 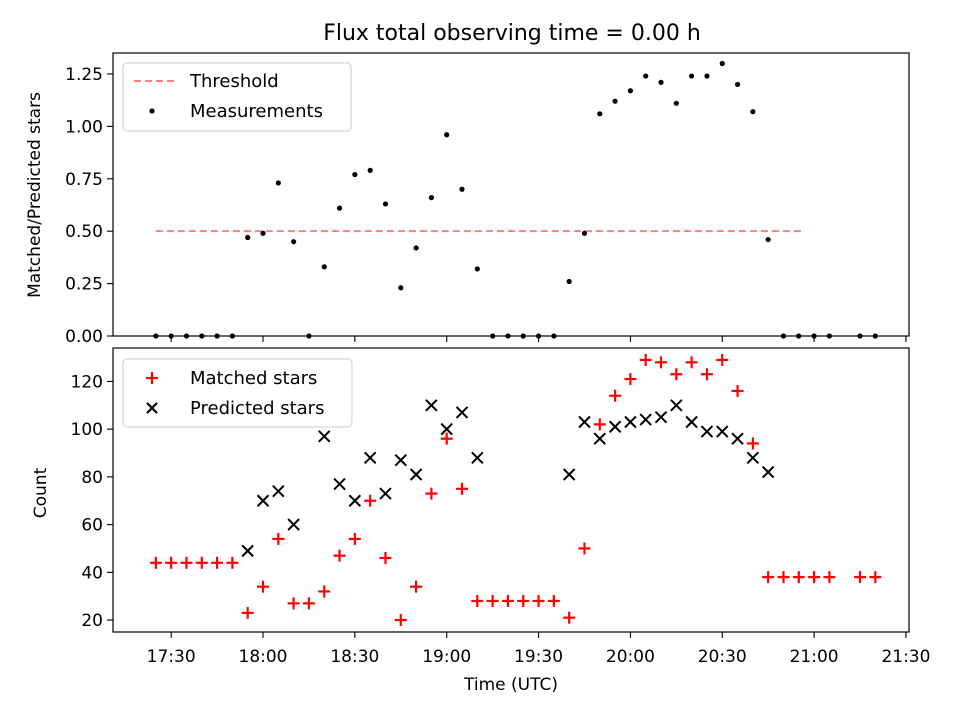 I want to click on legend-threshold-label: Threshold, so click(x=234, y=81).